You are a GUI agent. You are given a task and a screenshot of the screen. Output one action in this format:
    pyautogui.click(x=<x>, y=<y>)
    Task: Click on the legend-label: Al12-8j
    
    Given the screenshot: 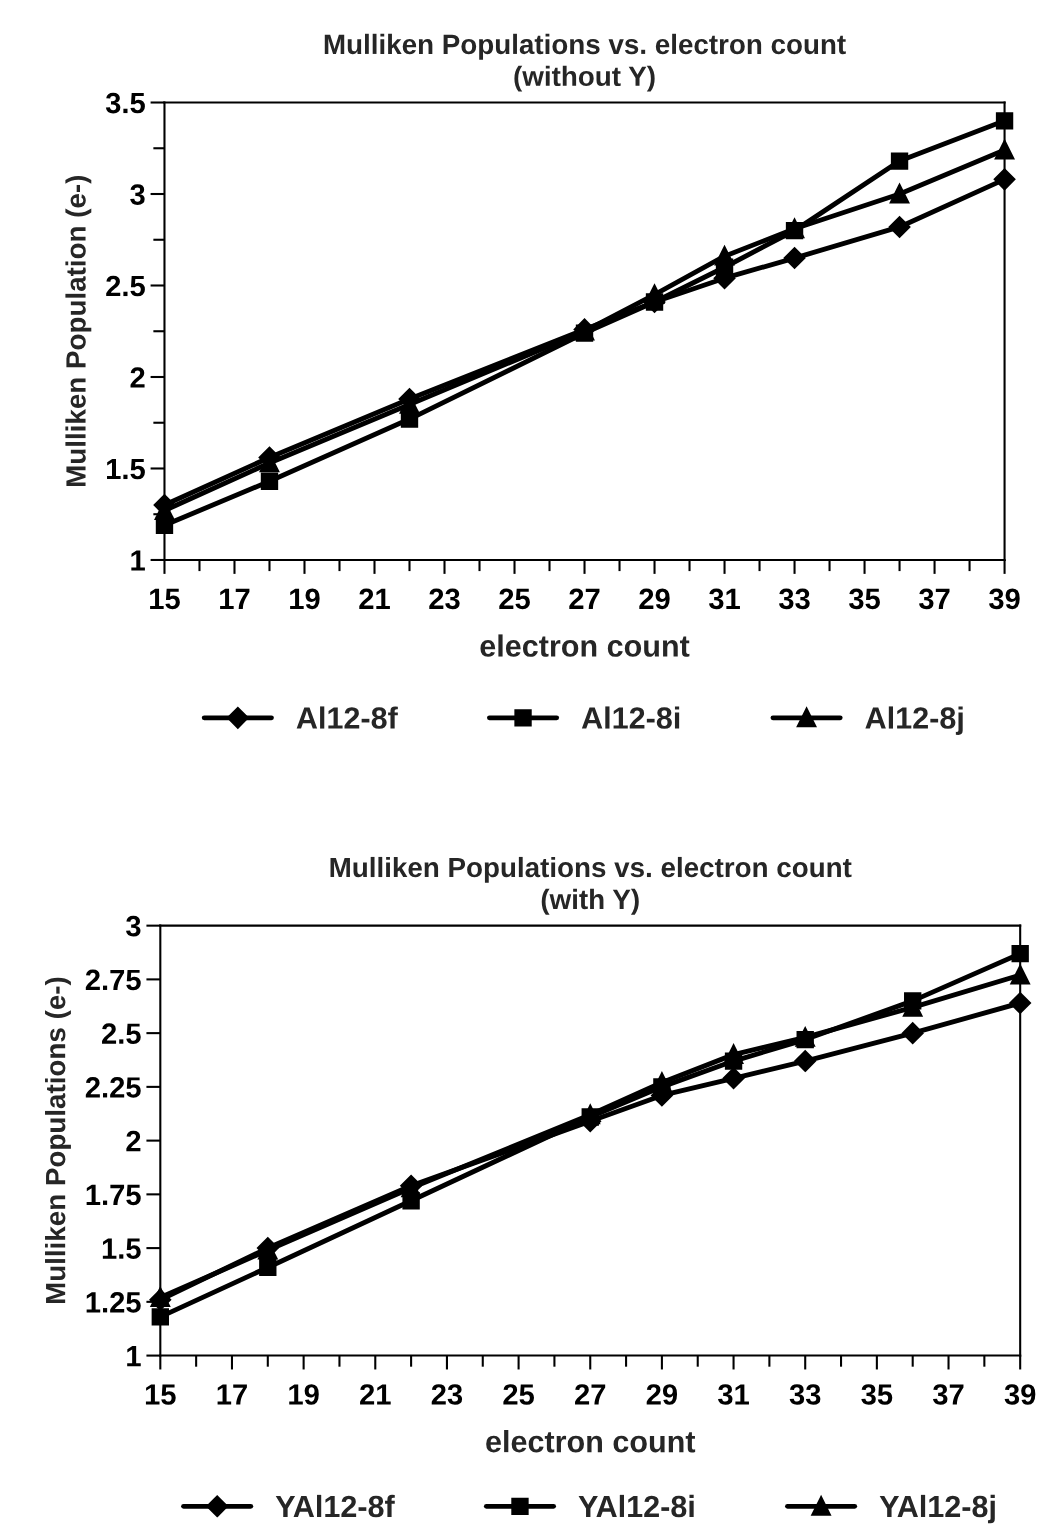 What is the action you would take?
    pyautogui.click(x=914, y=720)
    